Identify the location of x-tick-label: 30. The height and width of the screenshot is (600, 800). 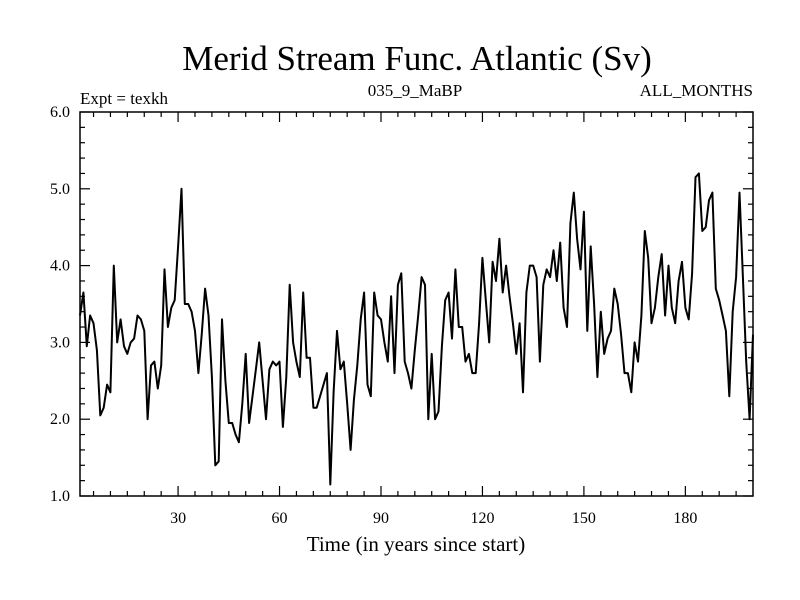
(178, 518).